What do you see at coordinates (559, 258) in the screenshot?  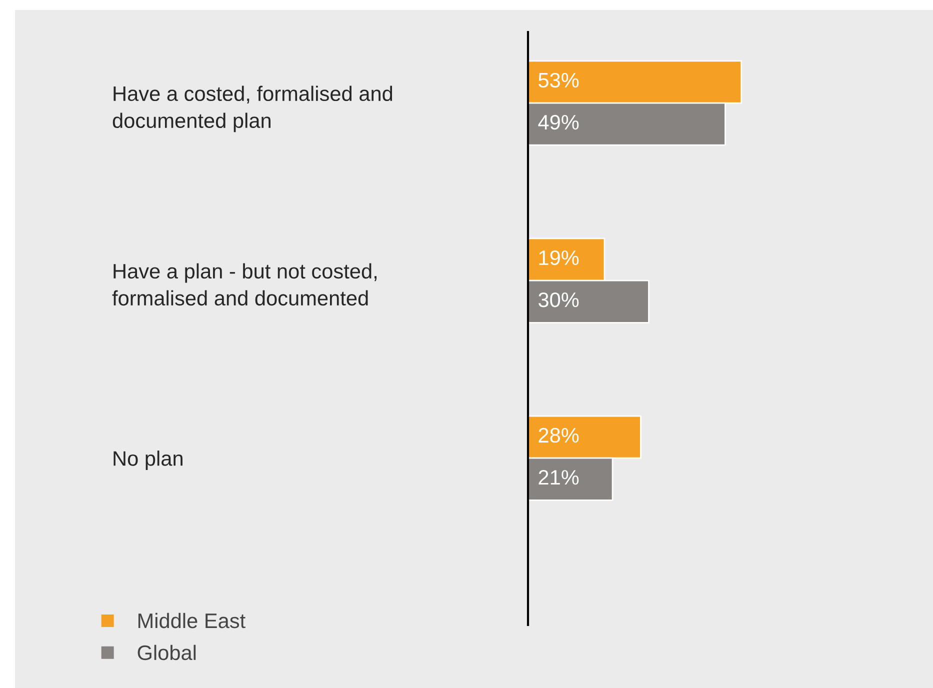 I see `data-label: 19%` at bounding box center [559, 258].